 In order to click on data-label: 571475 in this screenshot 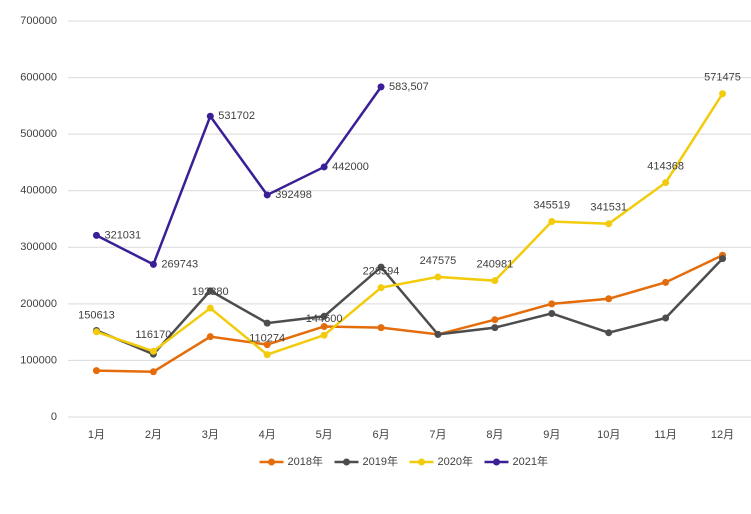, I will do `click(722, 78)`.